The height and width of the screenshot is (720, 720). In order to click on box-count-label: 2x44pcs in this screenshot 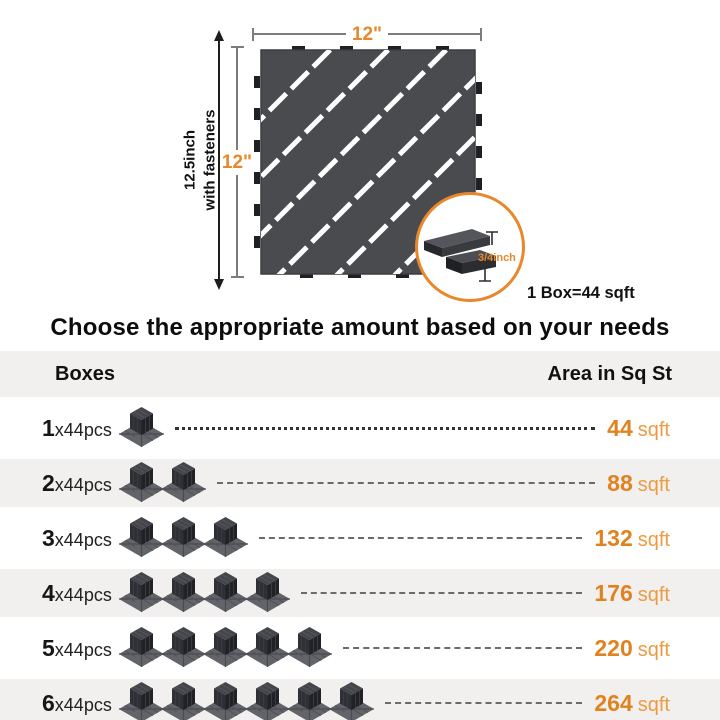, I will do `click(77, 483)`.